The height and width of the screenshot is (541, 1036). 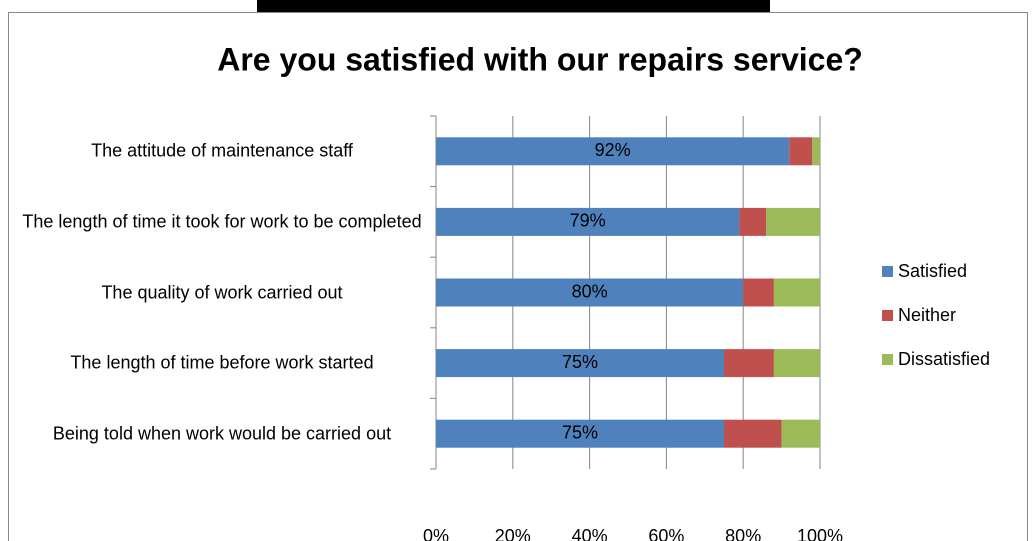 I want to click on data-label: 80%, so click(x=590, y=291).